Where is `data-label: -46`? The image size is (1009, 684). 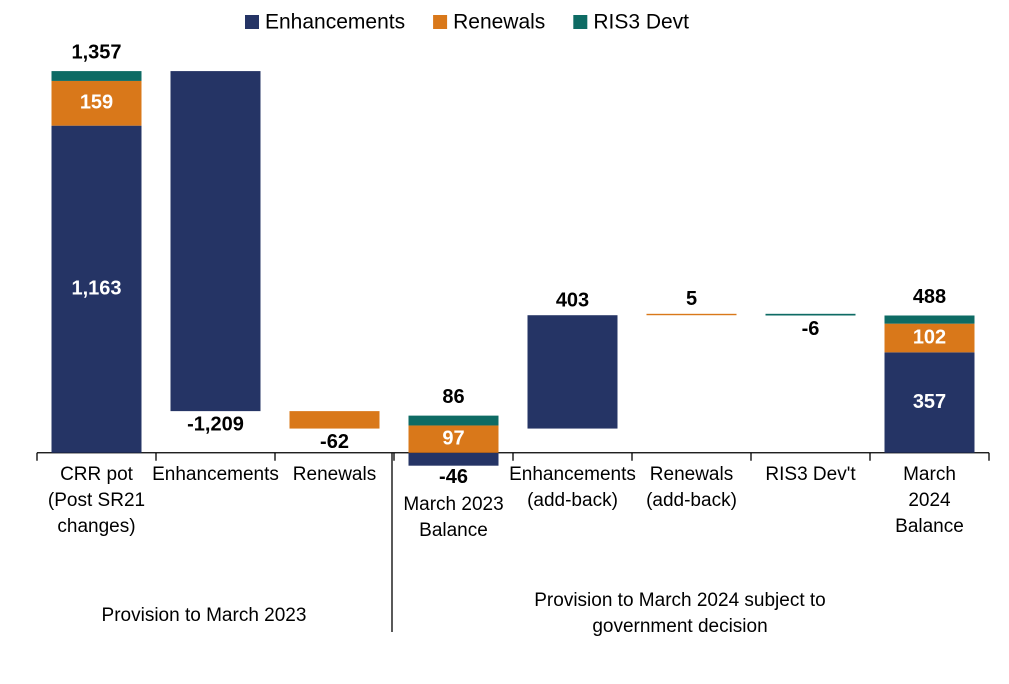
data-label: -46 is located at coordinates (453, 477).